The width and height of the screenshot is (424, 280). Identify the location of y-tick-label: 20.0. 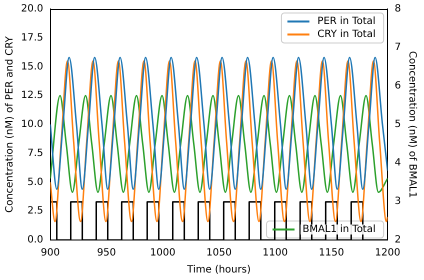
(32, 9).